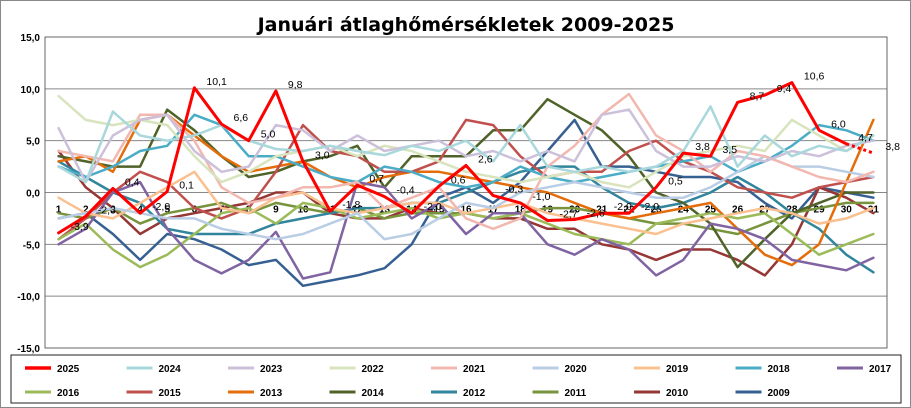  Describe the element at coordinates (474, 369) in the screenshot. I see `legend-entry: 2021` at that location.